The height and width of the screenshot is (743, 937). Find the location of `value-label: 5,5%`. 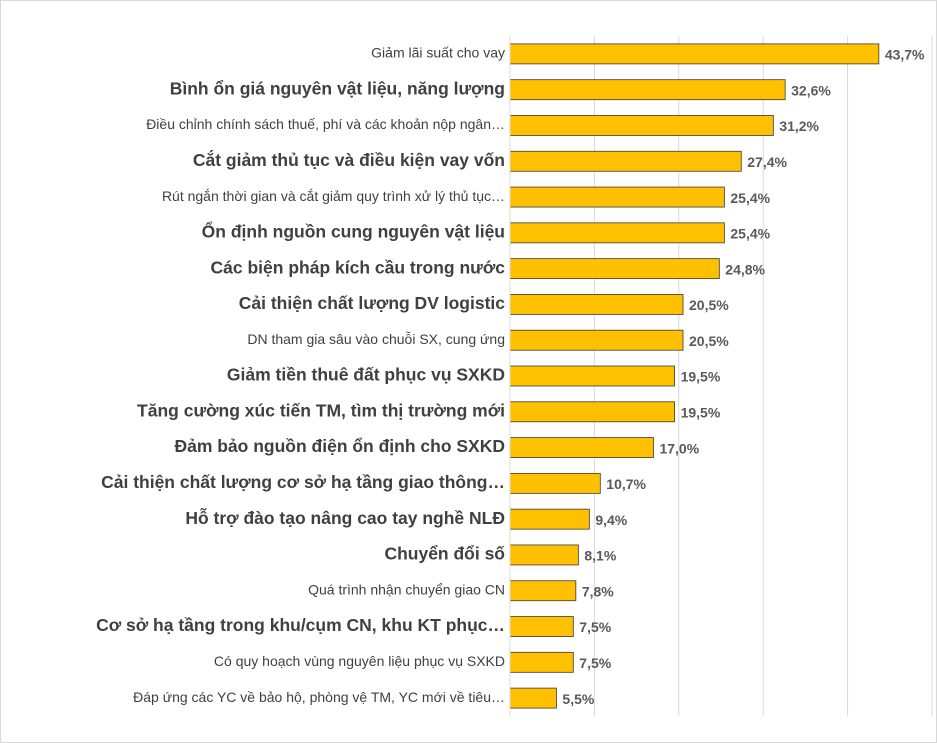

value-label: 5,5% is located at coordinates (578, 699).